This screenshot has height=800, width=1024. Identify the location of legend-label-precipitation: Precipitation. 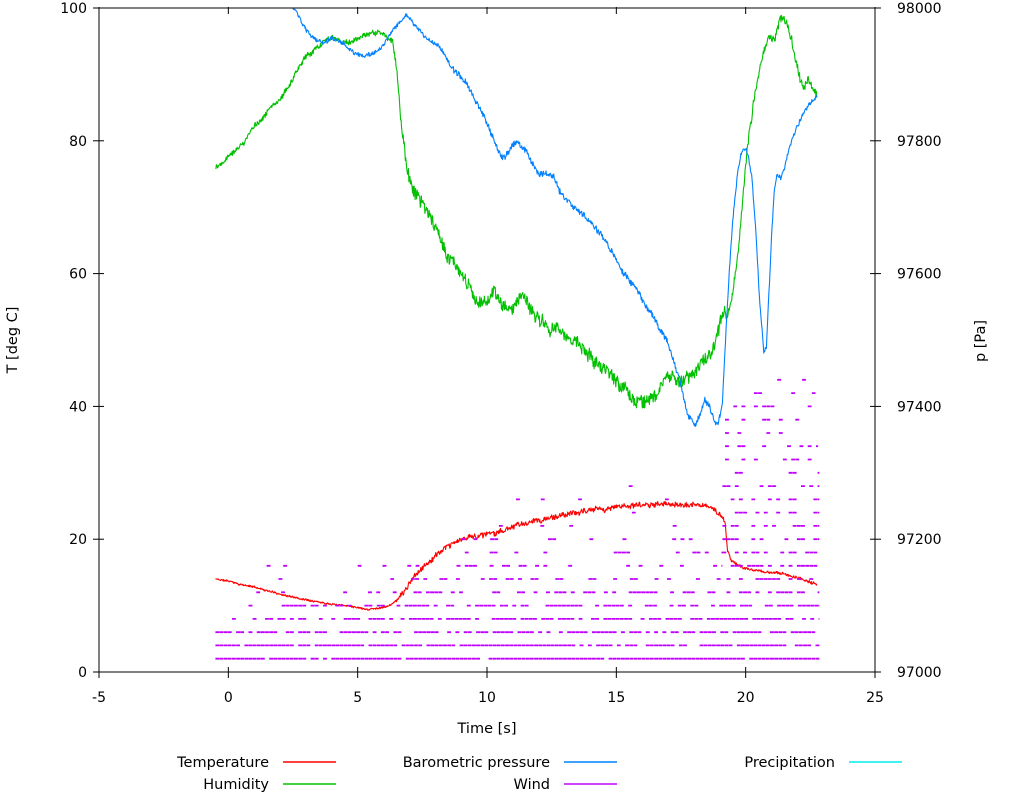
(789, 763).